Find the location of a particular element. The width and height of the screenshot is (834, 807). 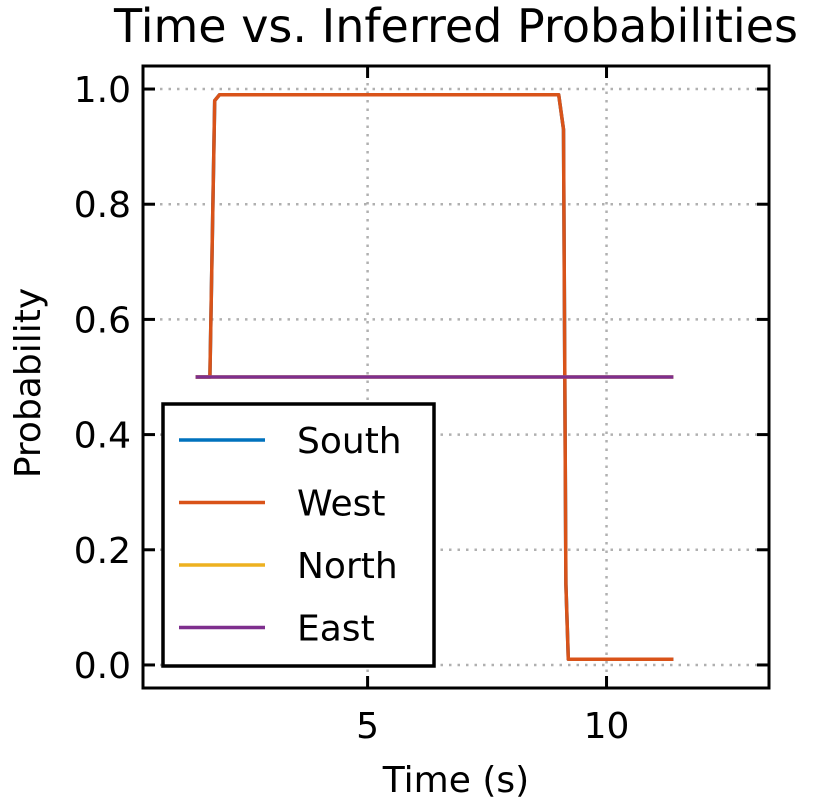

y-tick-label: 0.4 is located at coordinates (102, 436).